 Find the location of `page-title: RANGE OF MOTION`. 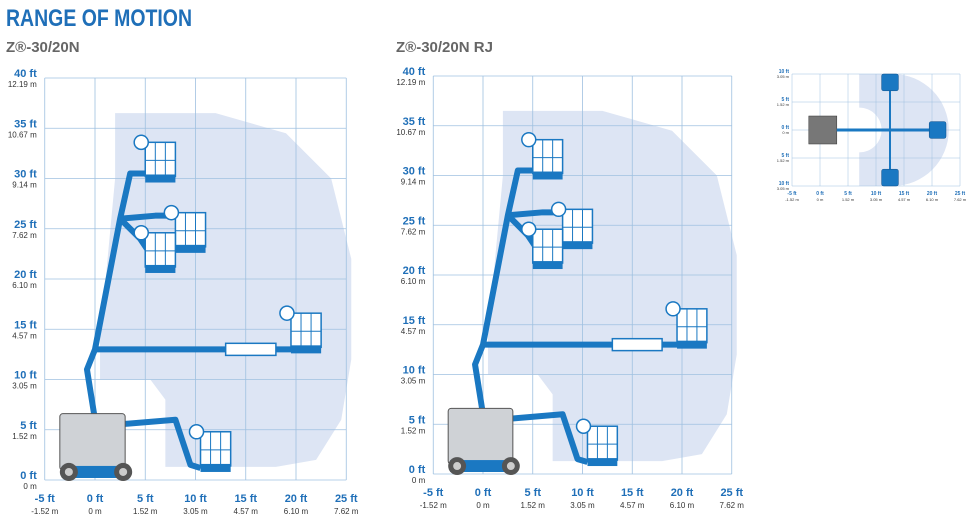

page-title: RANGE OF MOTION is located at coordinates (99, 18).